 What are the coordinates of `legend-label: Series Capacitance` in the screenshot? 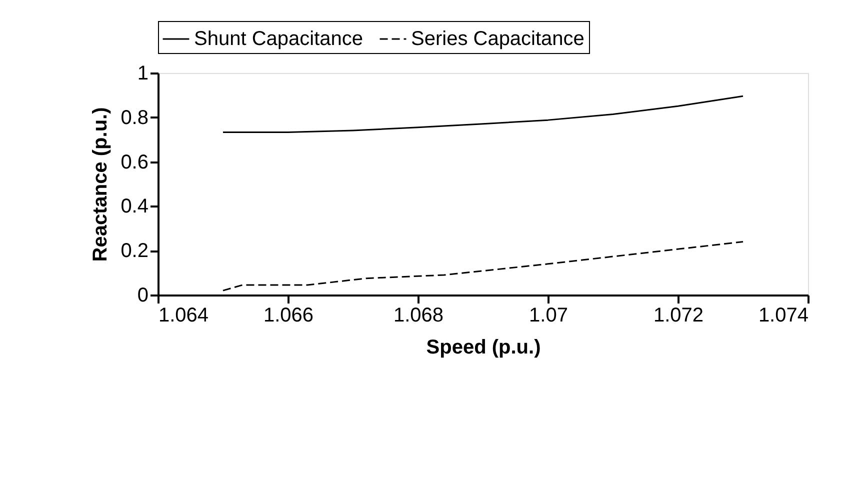 It's located at (497, 39).